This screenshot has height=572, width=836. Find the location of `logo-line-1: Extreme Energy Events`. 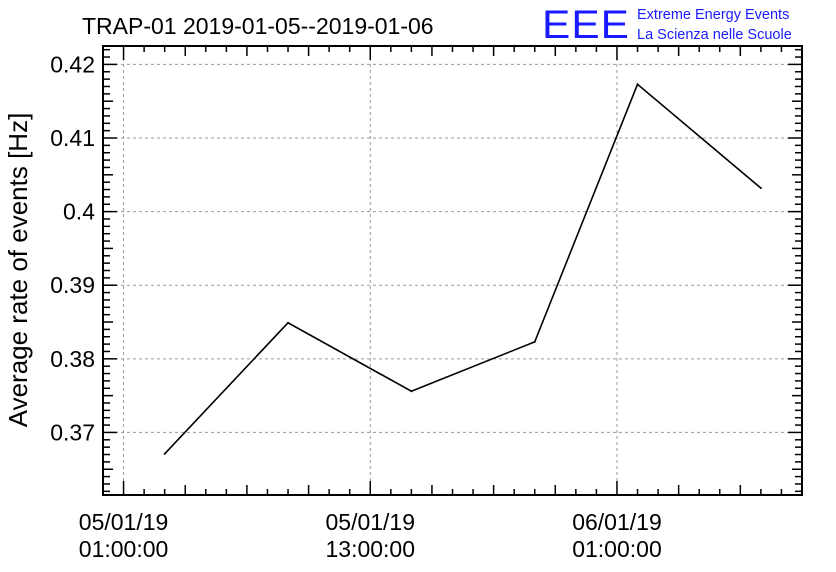

logo-line-1: Extreme Energy Events is located at coordinates (713, 15).